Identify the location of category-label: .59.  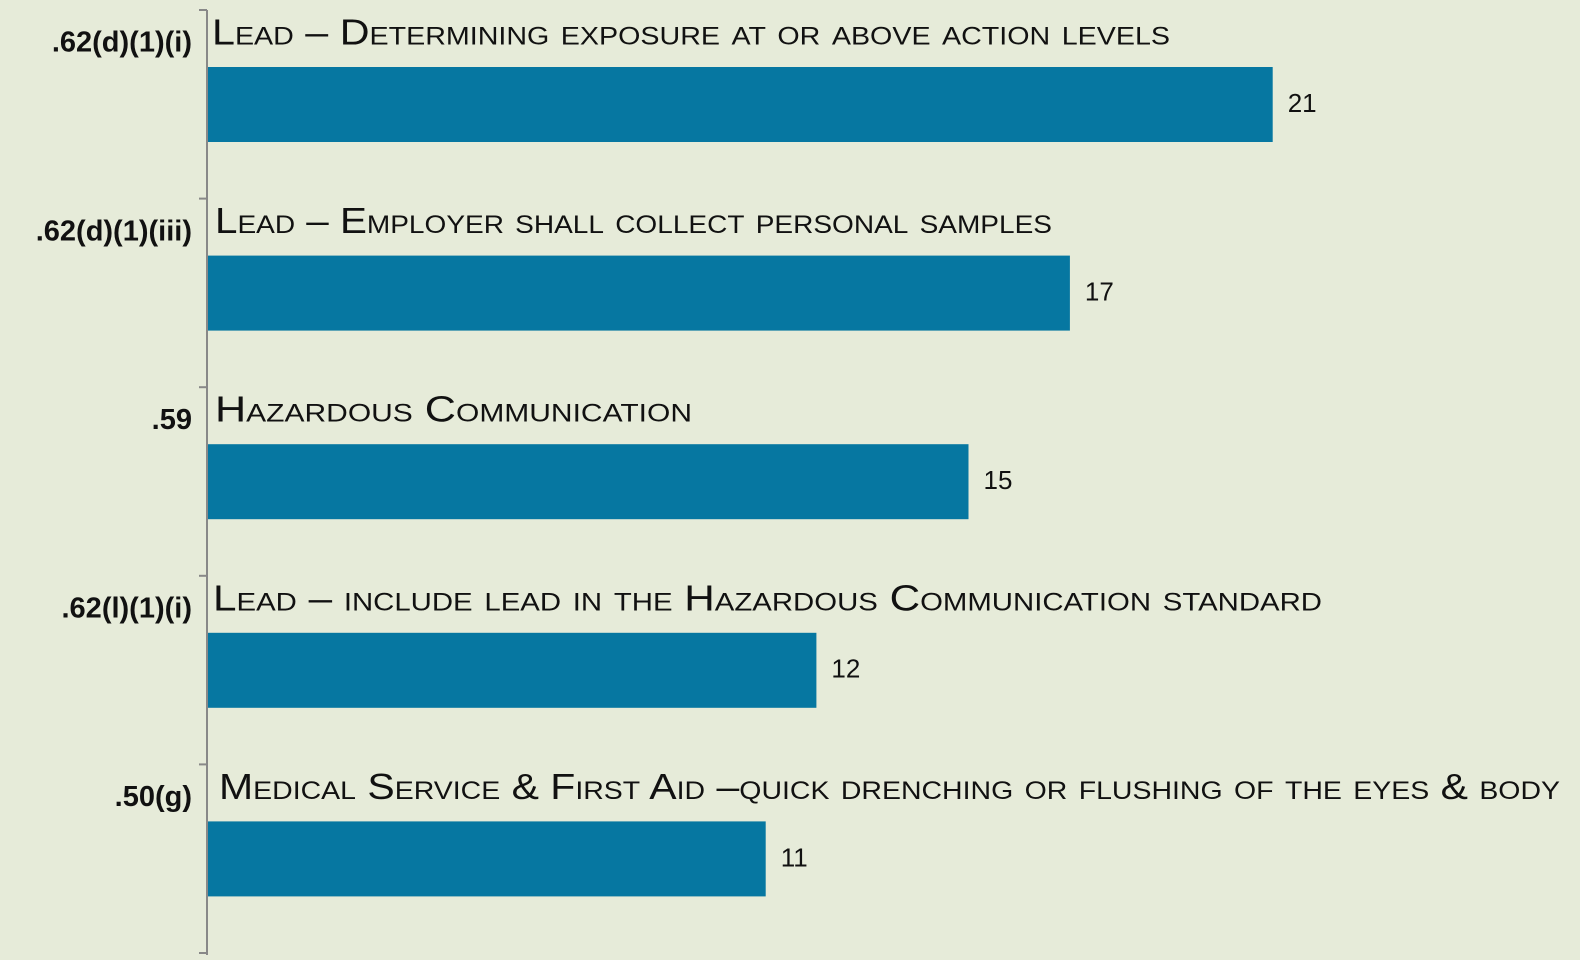
(172, 420).